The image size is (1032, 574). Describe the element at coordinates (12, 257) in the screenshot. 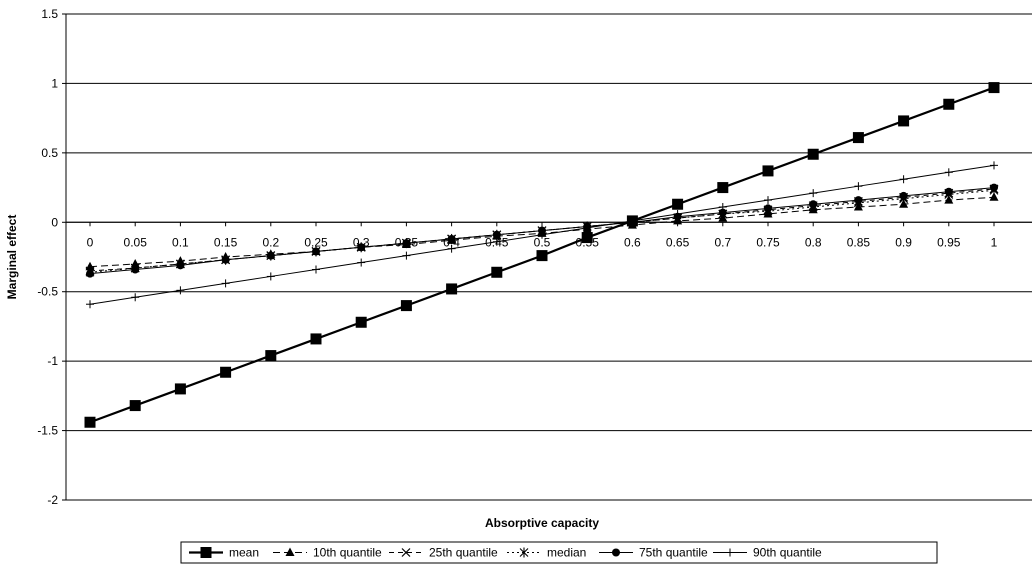

I see `y-axis-title: Marginal effect` at that location.